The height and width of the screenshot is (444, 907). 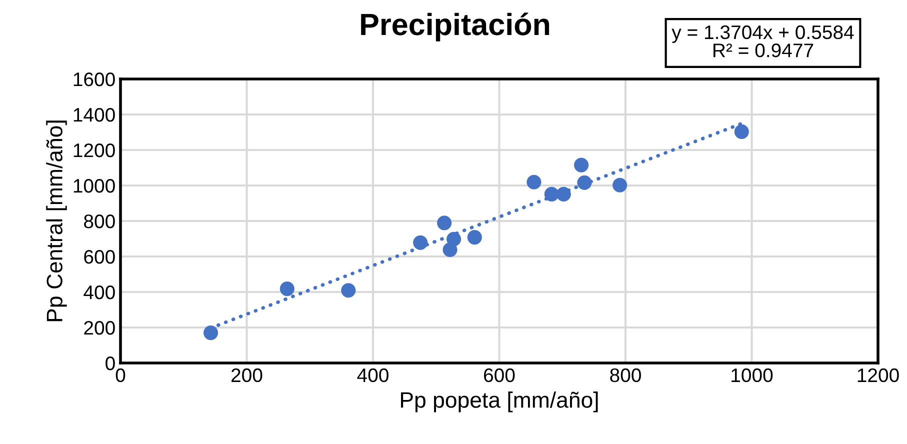 What do you see at coordinates (752, 375) in the screenshot?
I see `x-tick-label: 1000` at bounding box center [752, 375].